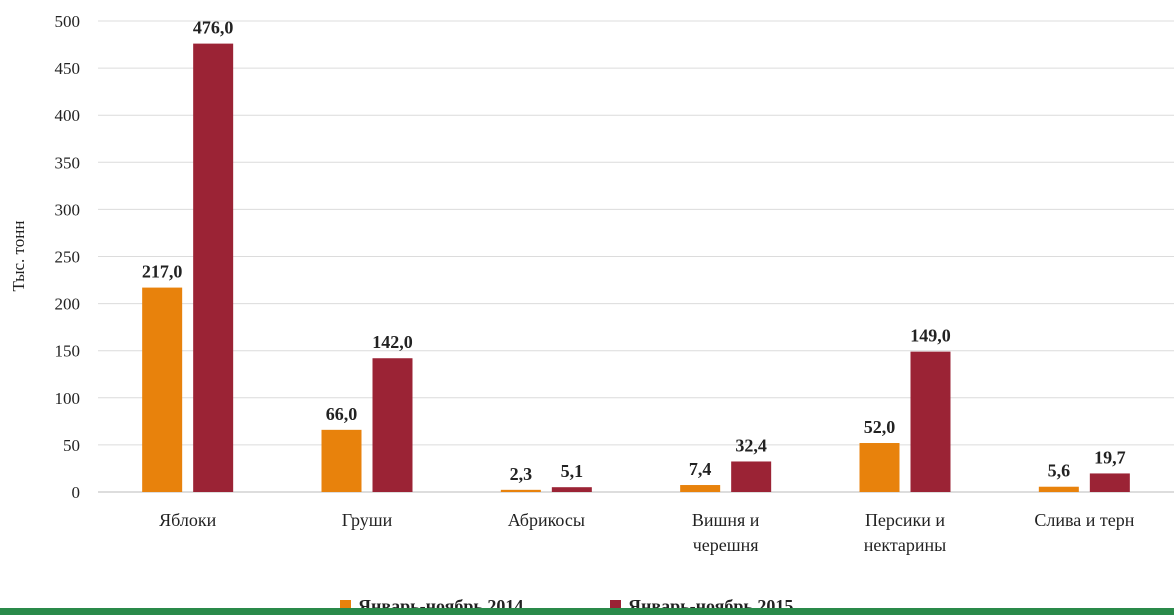 Image resolution: width=1174 pixels, height=615 pixels. Describe the element at coordinates (392, 342) in the screenshot. I see `data-label: 142,0` at that location.